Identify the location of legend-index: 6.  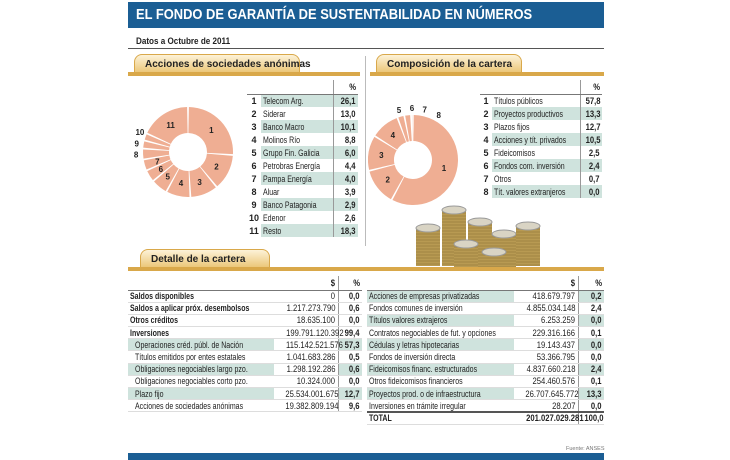
(254, 165).